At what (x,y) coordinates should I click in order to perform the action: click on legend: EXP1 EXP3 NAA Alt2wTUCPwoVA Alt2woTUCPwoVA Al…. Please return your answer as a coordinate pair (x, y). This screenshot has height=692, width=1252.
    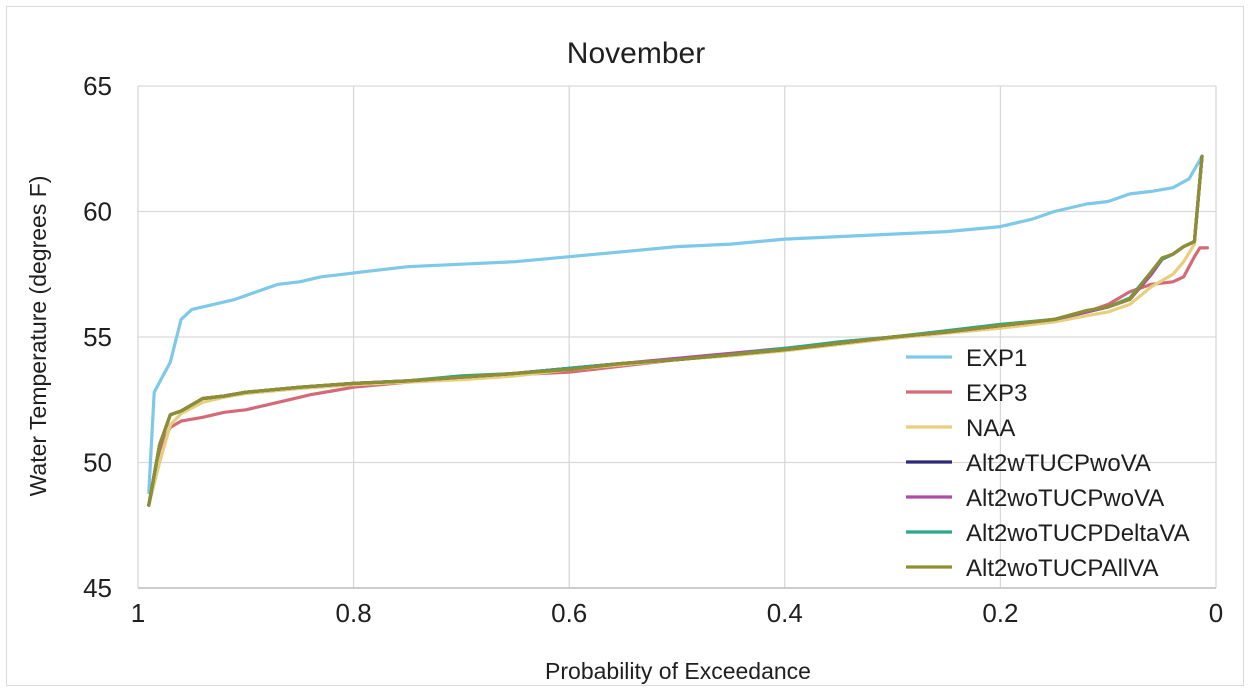
    Looking at the image, I should click on (1048, 463).